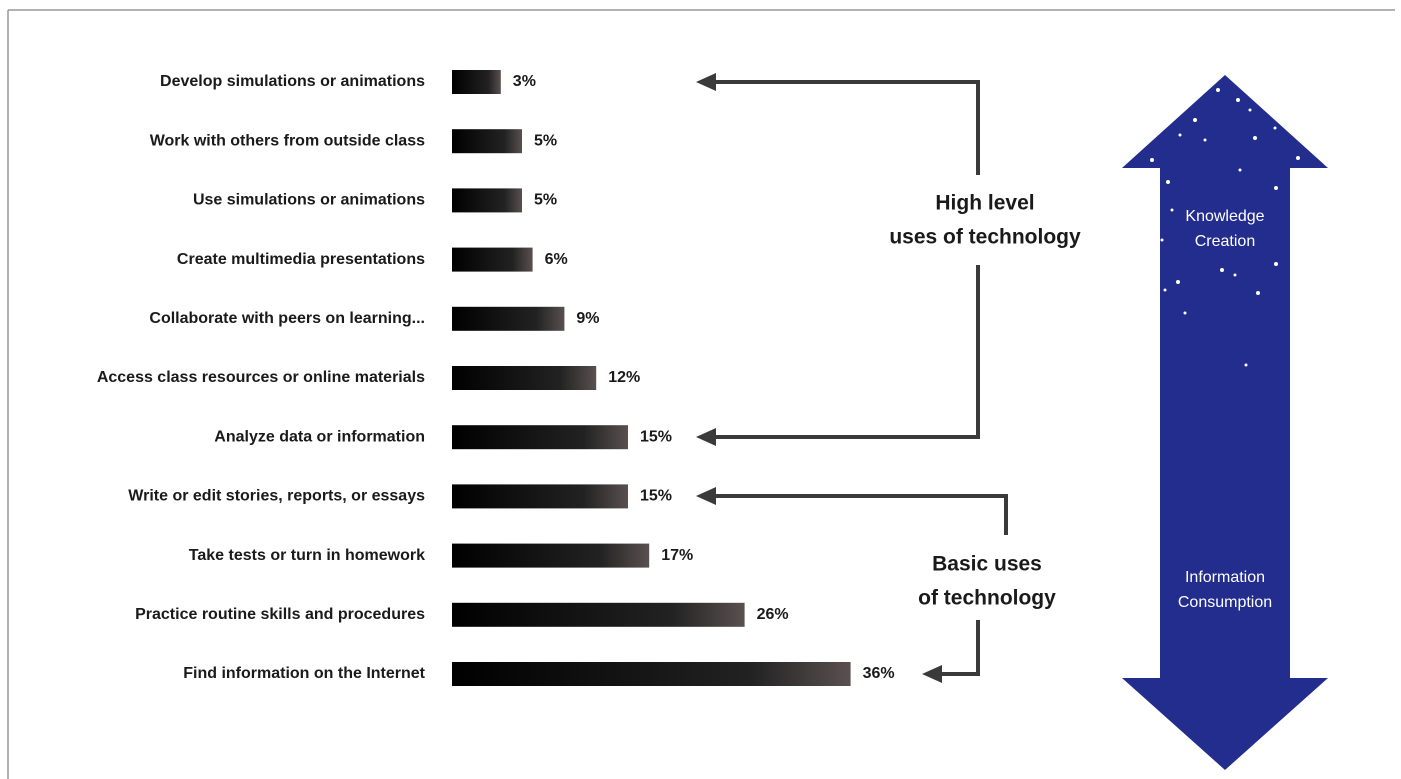  What do you see at coordinates (309, 200) in the screenshot?
I see `category-label: Use simulations or animations` at bounding box center [309, 200].